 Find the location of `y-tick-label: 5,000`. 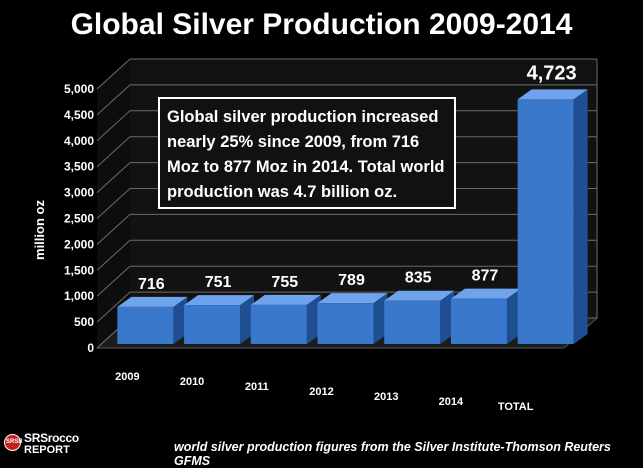

y-tick-label: 5,000 is located at coordinates (79, 89).